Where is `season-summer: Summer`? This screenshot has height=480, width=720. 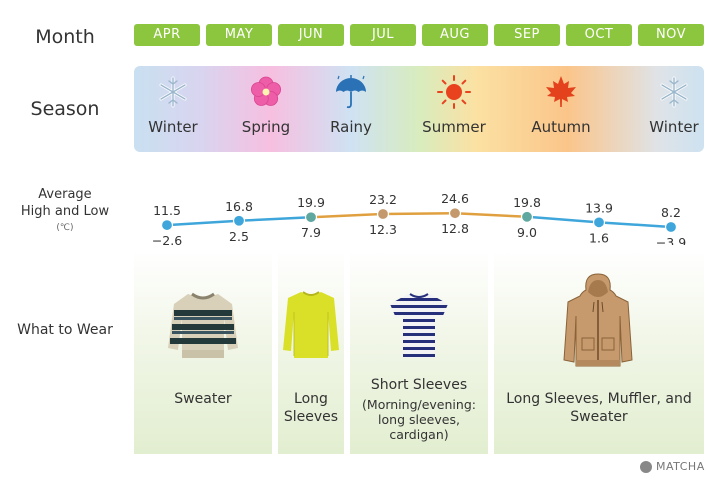 season-summer: Summer is located at coordinates (454, 104).